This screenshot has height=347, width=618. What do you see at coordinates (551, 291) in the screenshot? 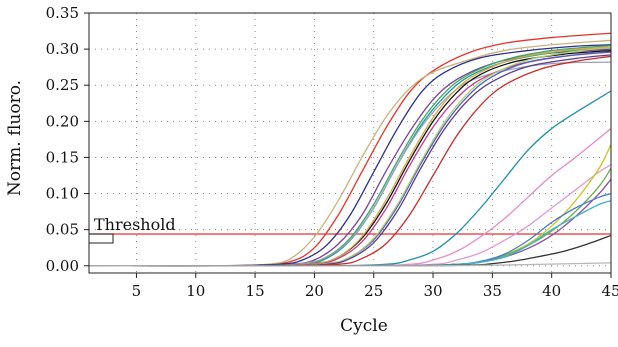
I see `x-tick-label-7: 40` at bounding box center [551, 291].